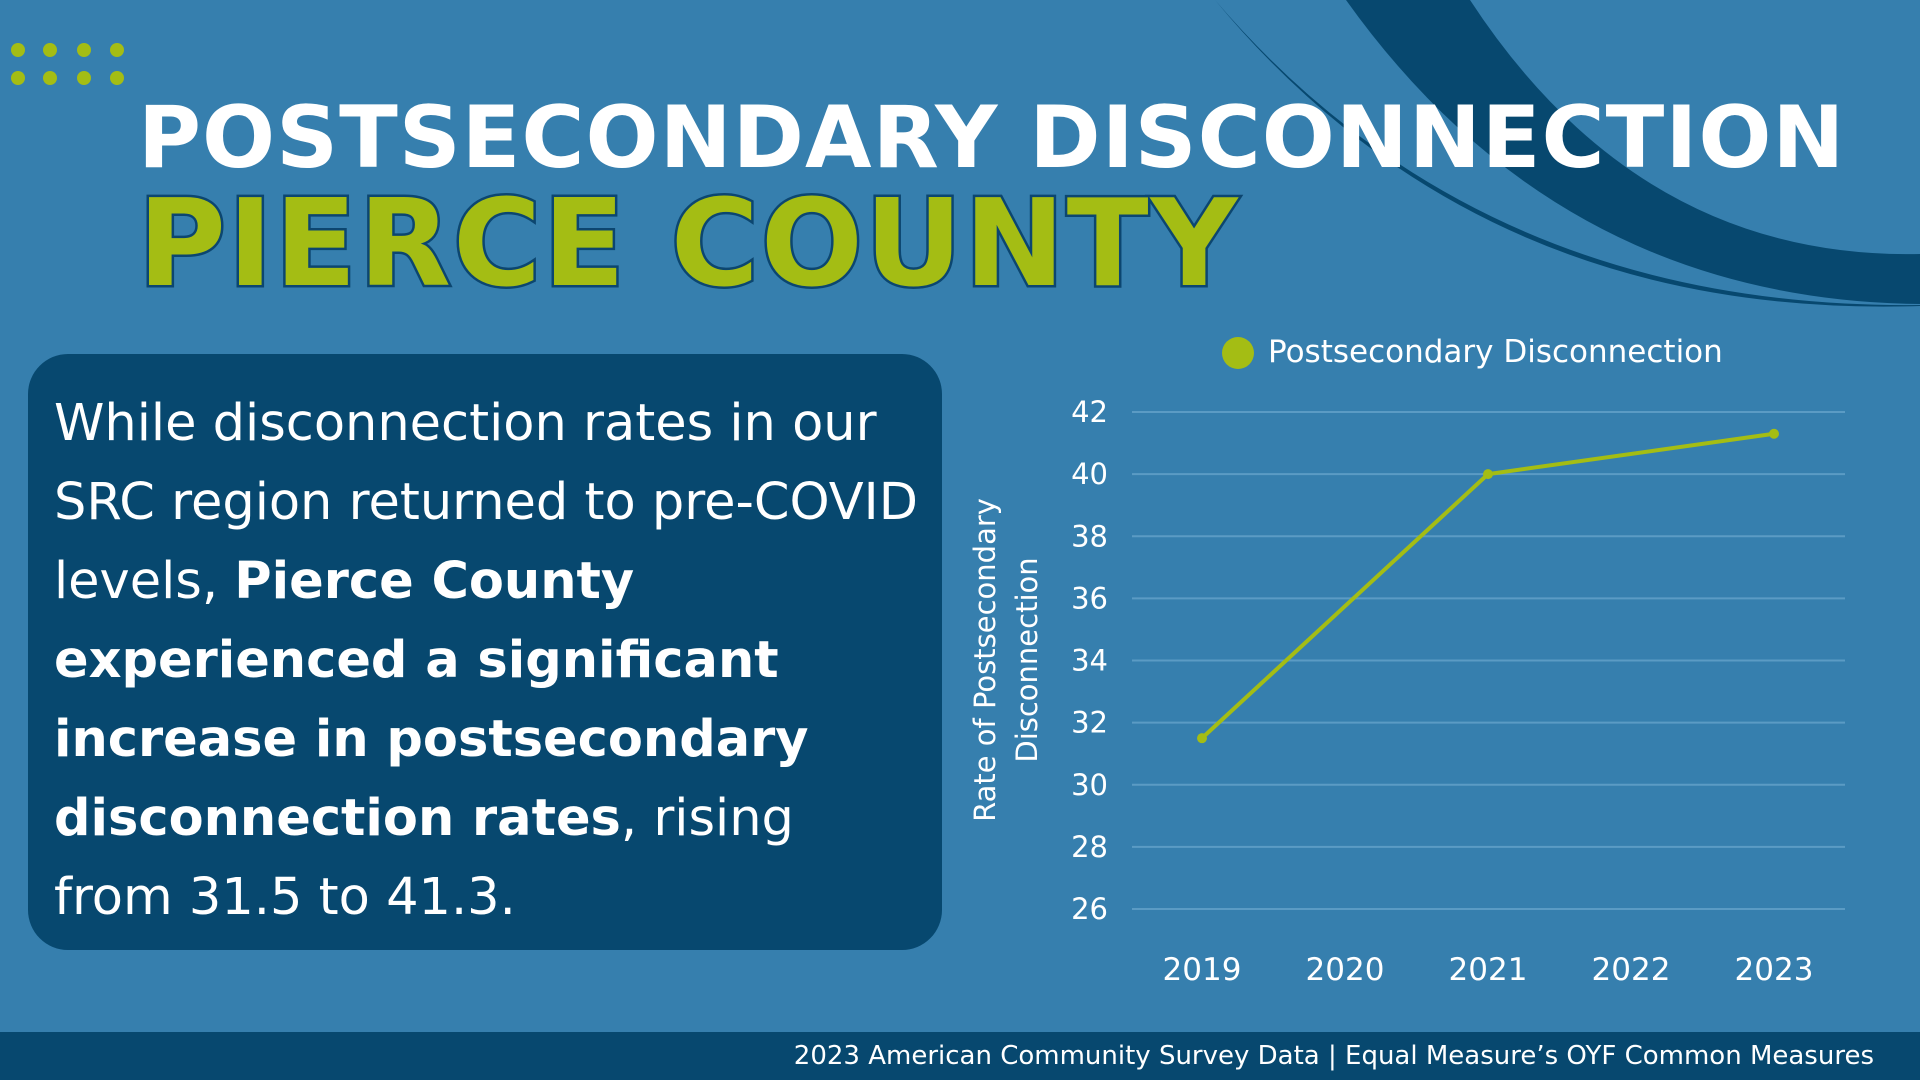  I want to click on callout-text-part-2: , rising from 31.5 to 41.3., so click(424, 858).